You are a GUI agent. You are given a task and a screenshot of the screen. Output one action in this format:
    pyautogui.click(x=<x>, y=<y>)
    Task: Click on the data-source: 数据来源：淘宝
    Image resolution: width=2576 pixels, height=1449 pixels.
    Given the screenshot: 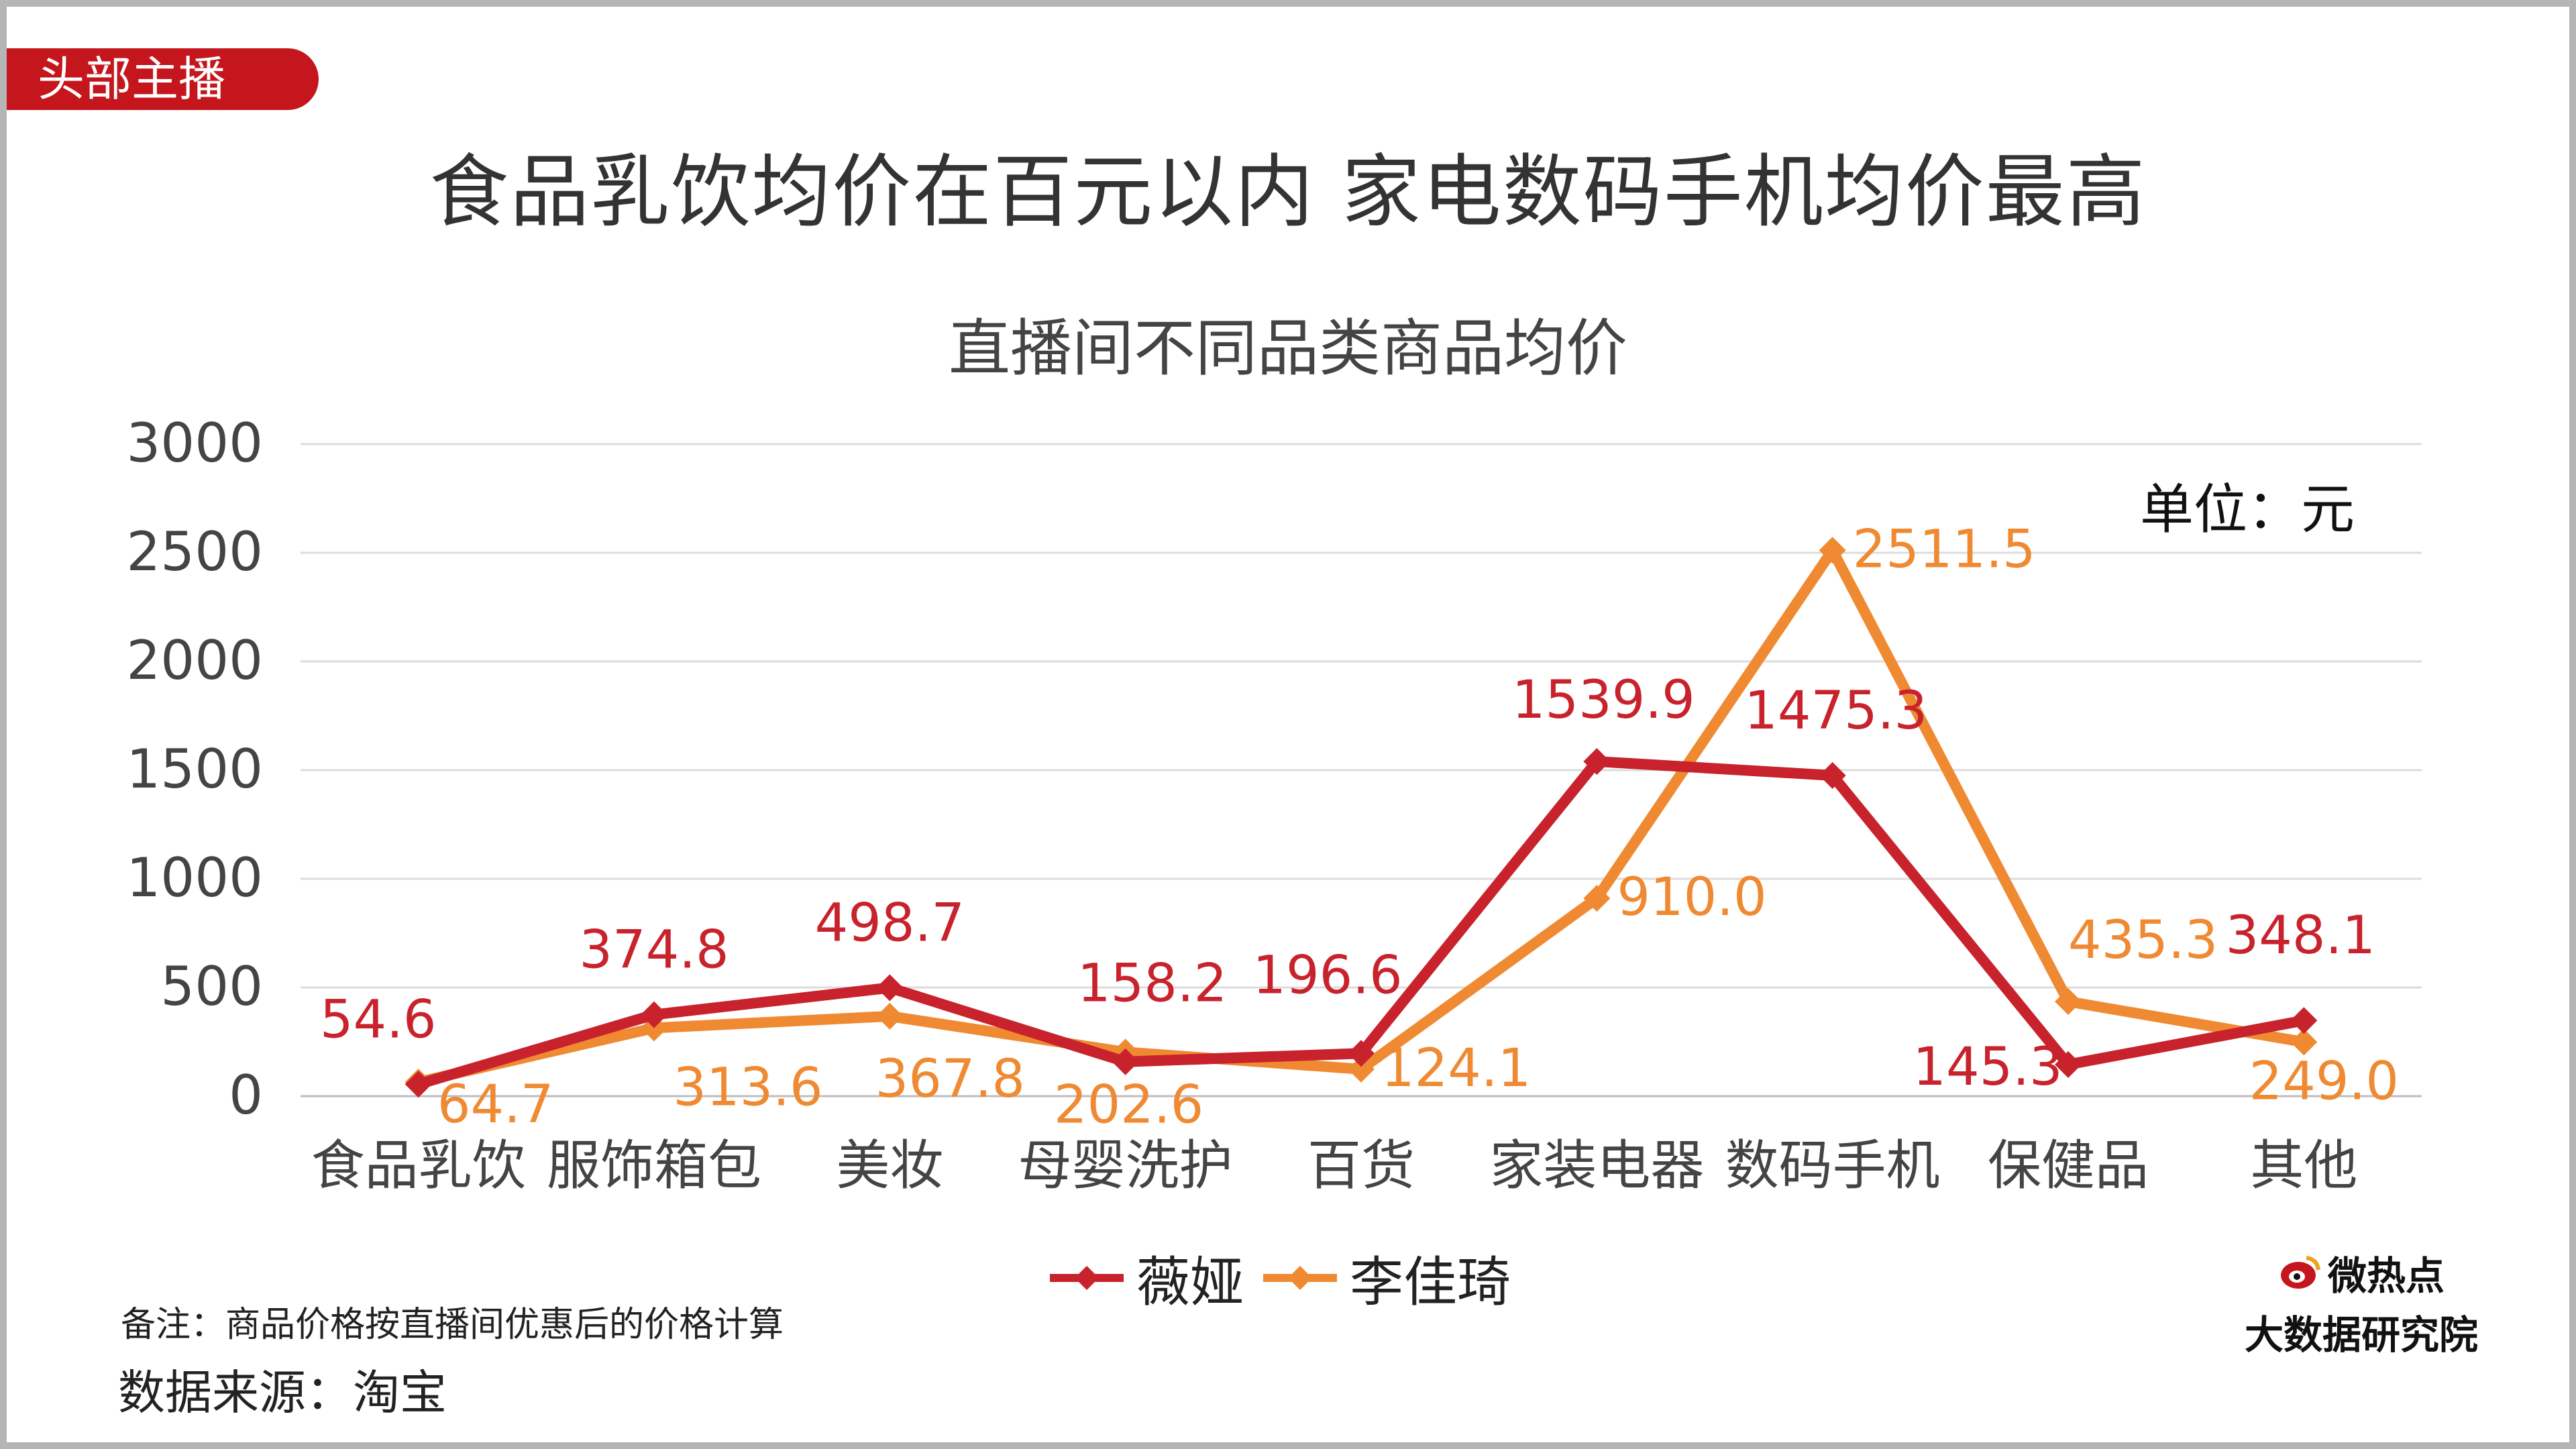 What is the action you would take?
    pyautogui.click(x=282, y=1392)
    